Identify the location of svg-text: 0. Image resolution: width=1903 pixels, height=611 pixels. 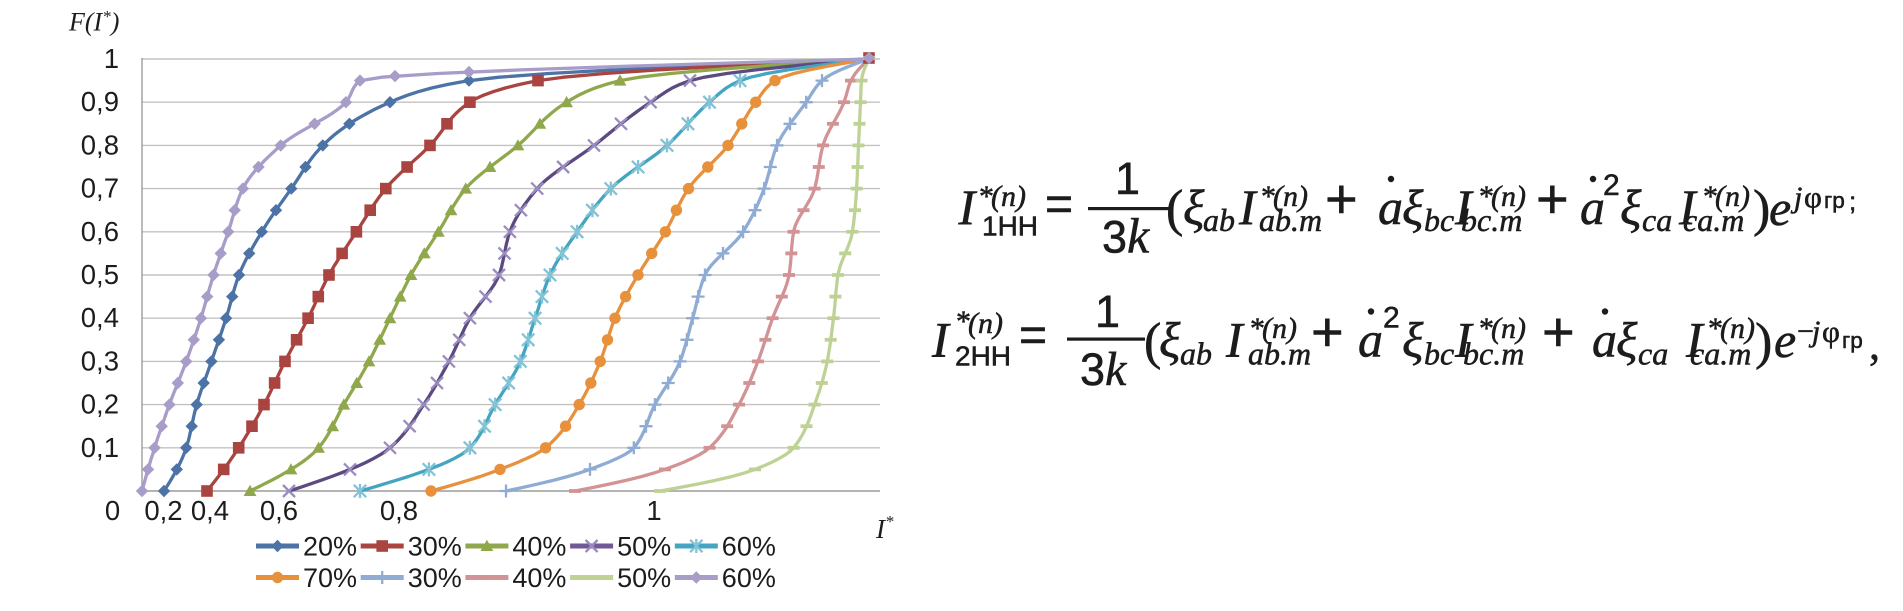
(112, 510).